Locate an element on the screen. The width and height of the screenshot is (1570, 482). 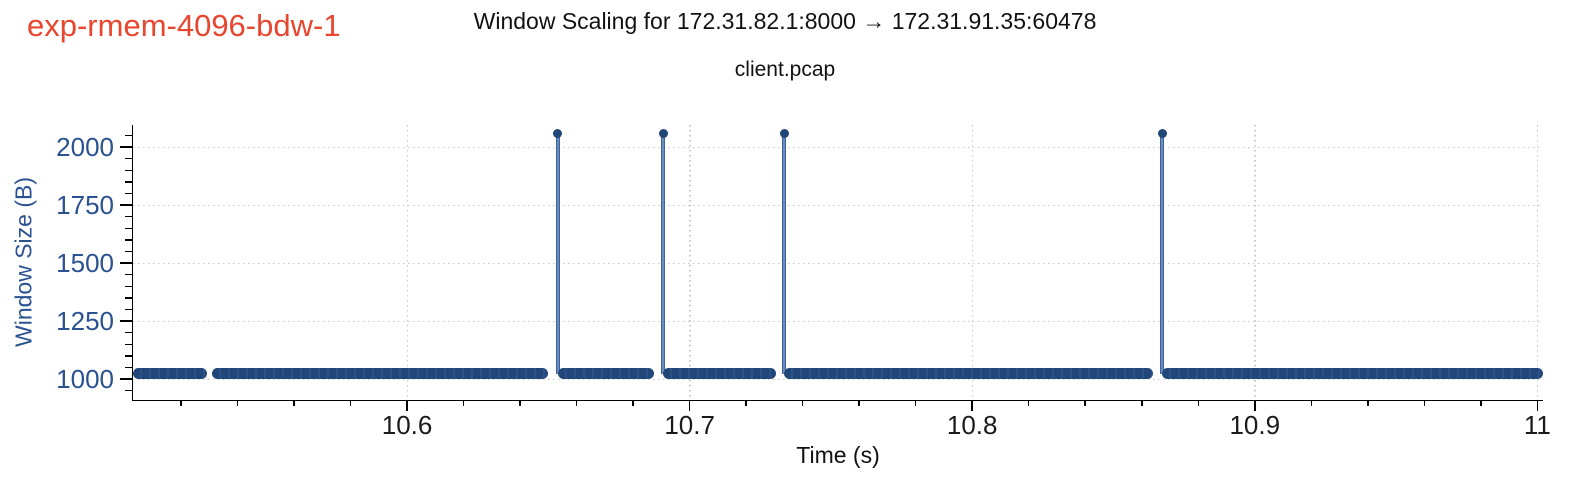
x-tick-label: 10.6 is located at coordinates (407, 425).